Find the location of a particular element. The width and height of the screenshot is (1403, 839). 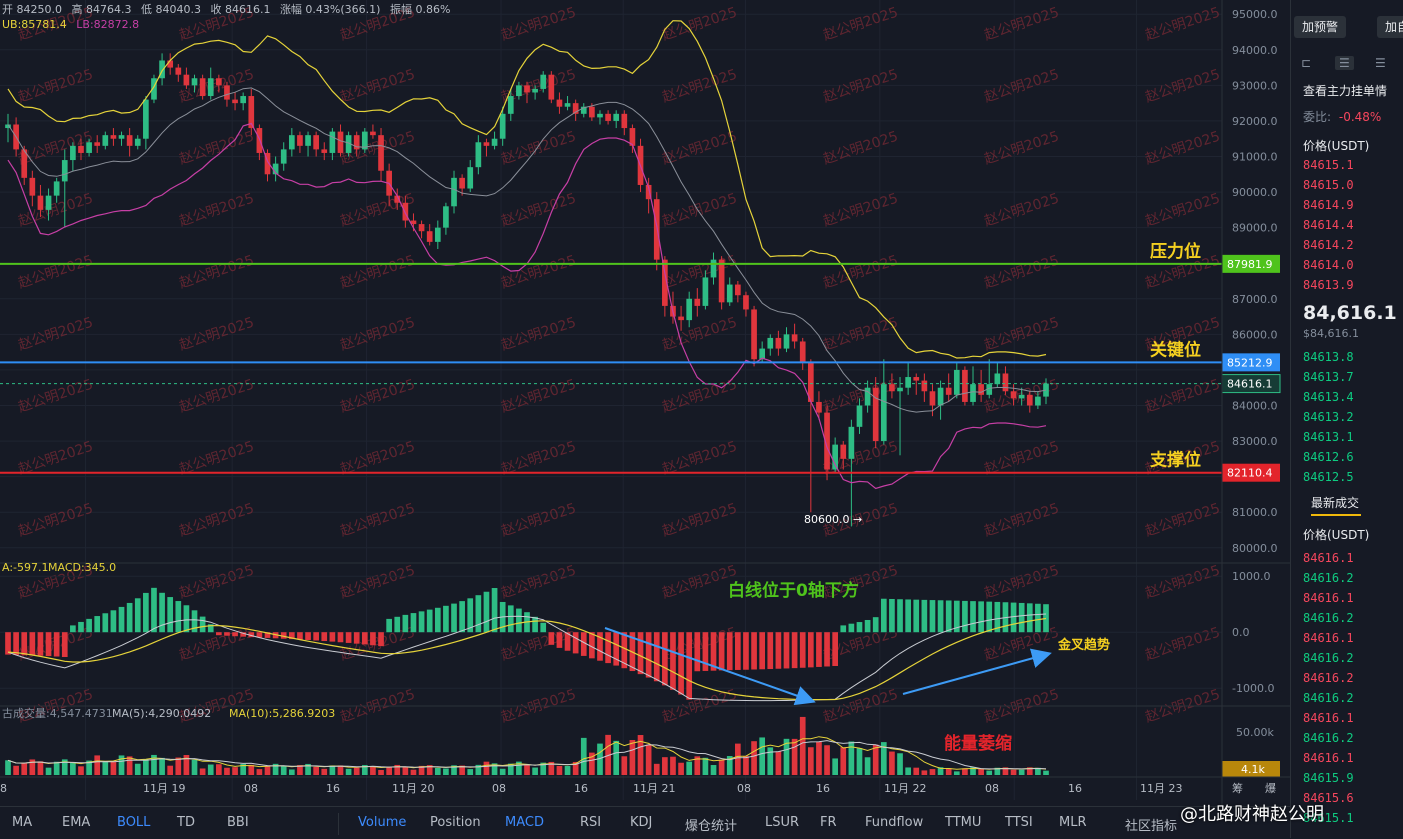

recent-trades-title: 最新成交 is located at coordinates (1335, 503).